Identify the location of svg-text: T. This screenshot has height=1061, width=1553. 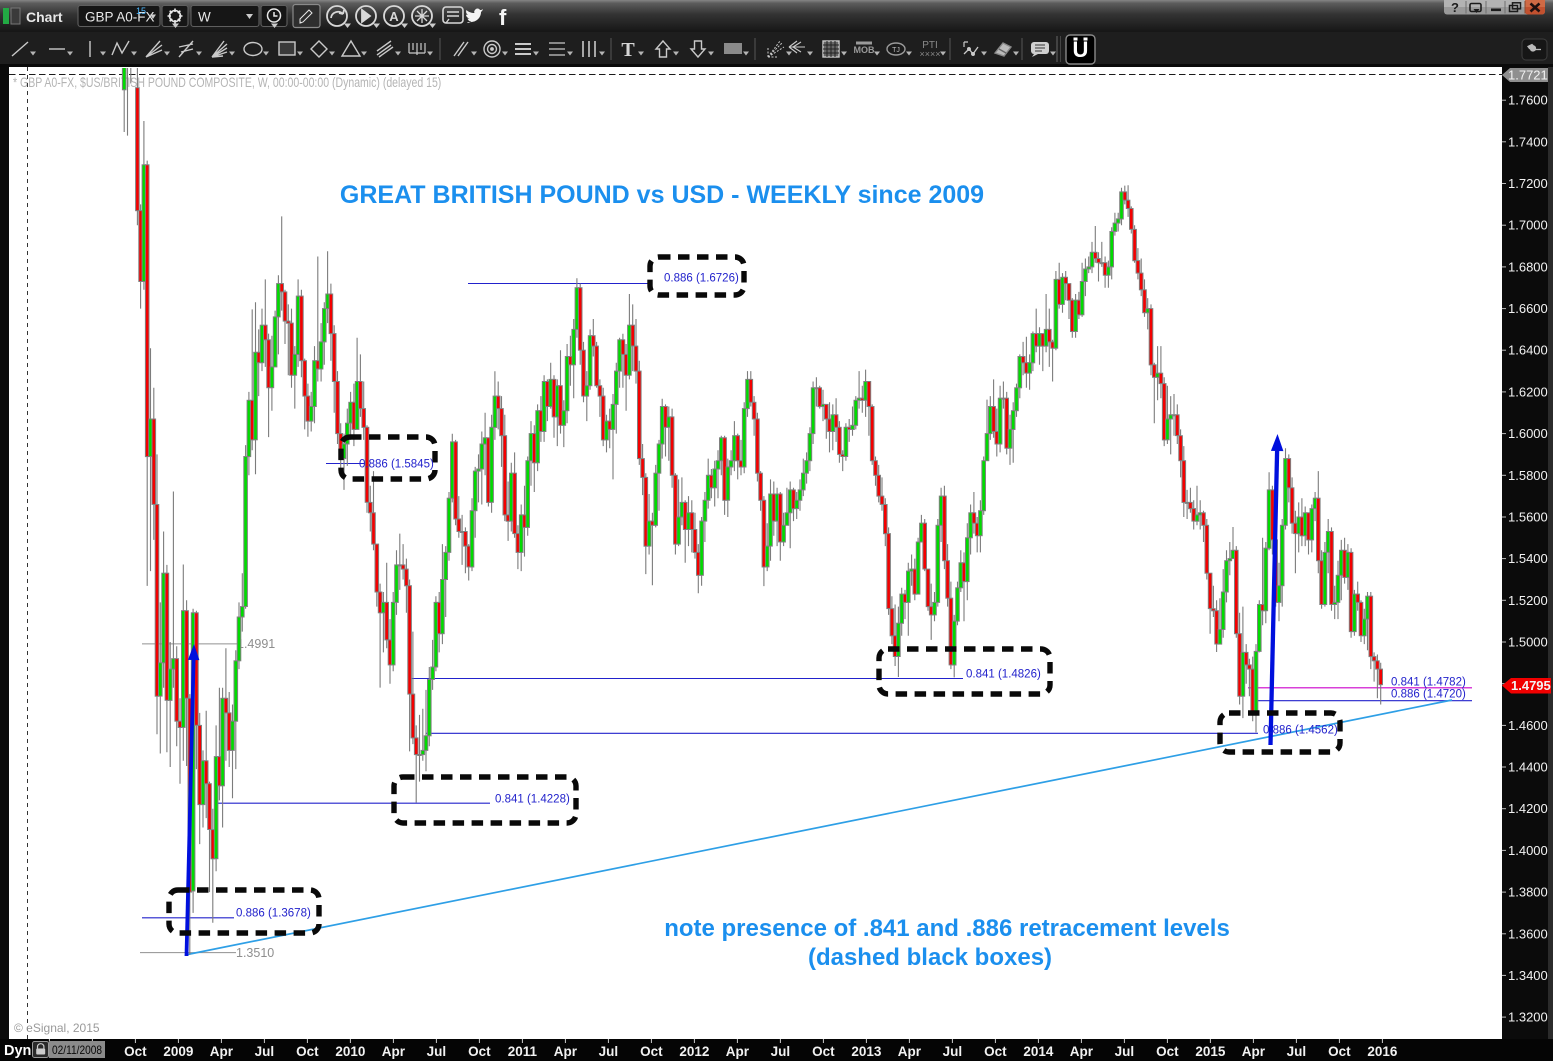
(628, 50).